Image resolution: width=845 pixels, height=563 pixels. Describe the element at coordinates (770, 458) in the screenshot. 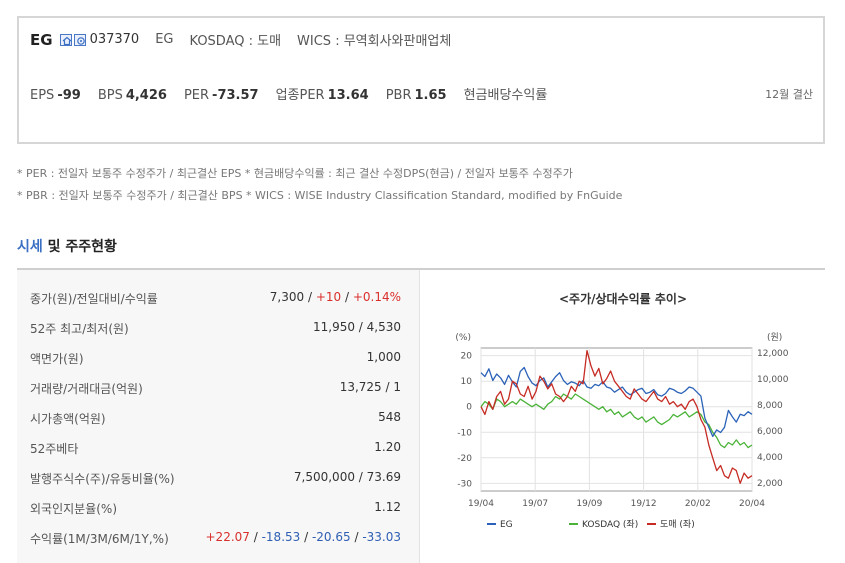

I see `right-tick-label: 4,000` at that location.